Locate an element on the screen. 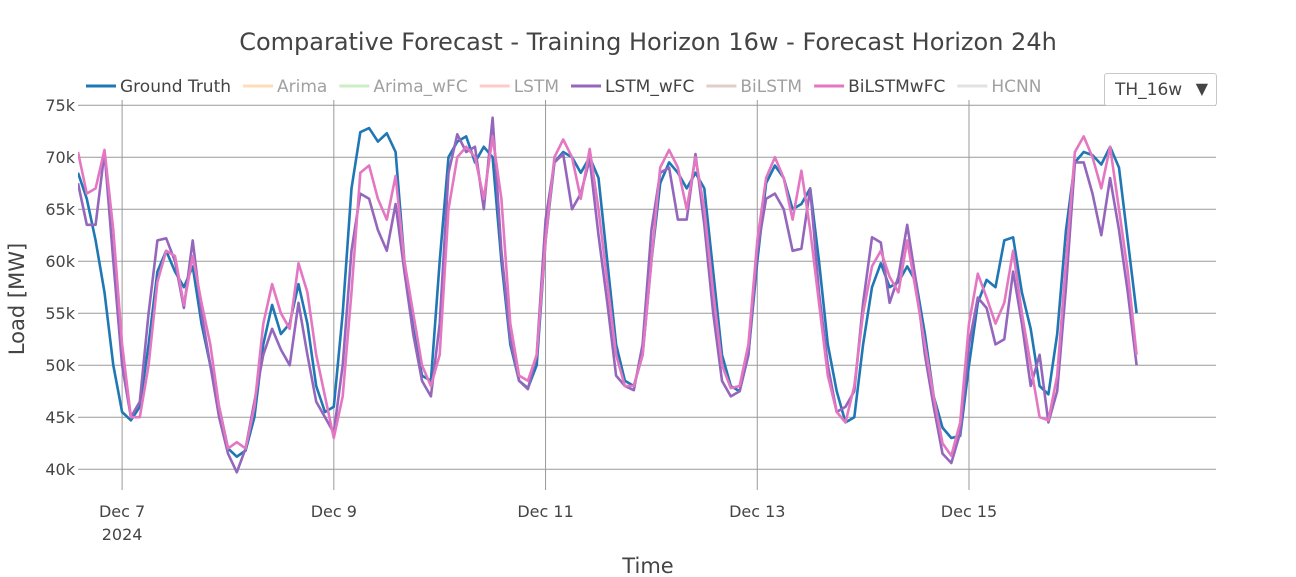 This screenshot has height=577, width=1296. legend-item-arima-wfc: Arima_wFC is located at coordinates (403, 87).